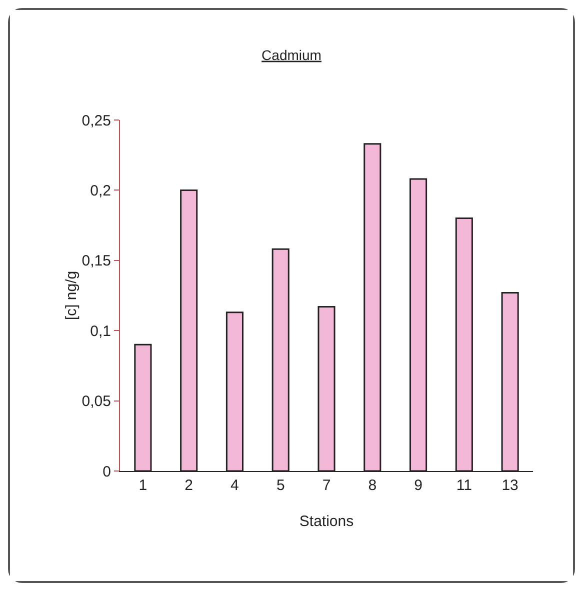  What do you see at coordinates (234, 485) in the screenshot?
I see `x-tick-label: 4` at bounding box center [234, 485].